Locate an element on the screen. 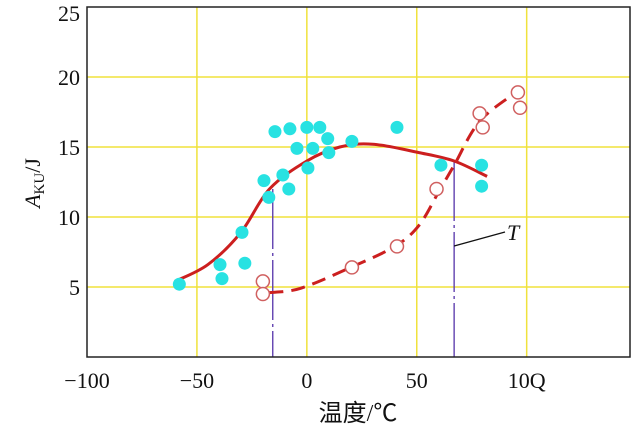 This screenshot has width=637, height=429. x-ticks: −100 −50 0 50 10Q is located at coordinates (304, 380).